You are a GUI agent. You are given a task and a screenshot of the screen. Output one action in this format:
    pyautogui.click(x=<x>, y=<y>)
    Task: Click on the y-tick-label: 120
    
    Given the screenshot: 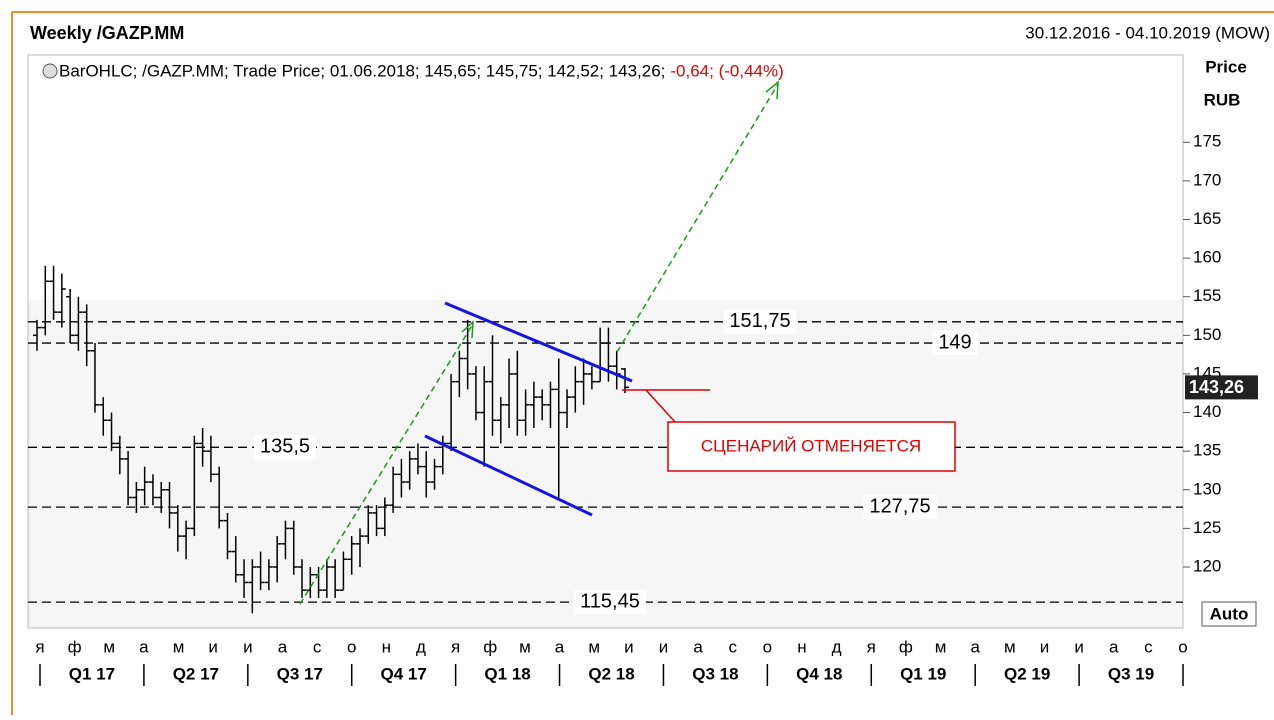 What is the action you would take?
    pyautogui.click(x=1207, y=565)
    